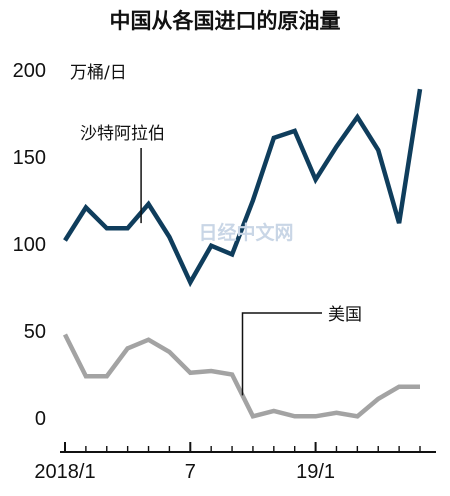  What do you see at coordinates (235, 462) in the screenshot?
I see `x-axis: 2018/1 7 19/1` at bounding box center [235, 462].